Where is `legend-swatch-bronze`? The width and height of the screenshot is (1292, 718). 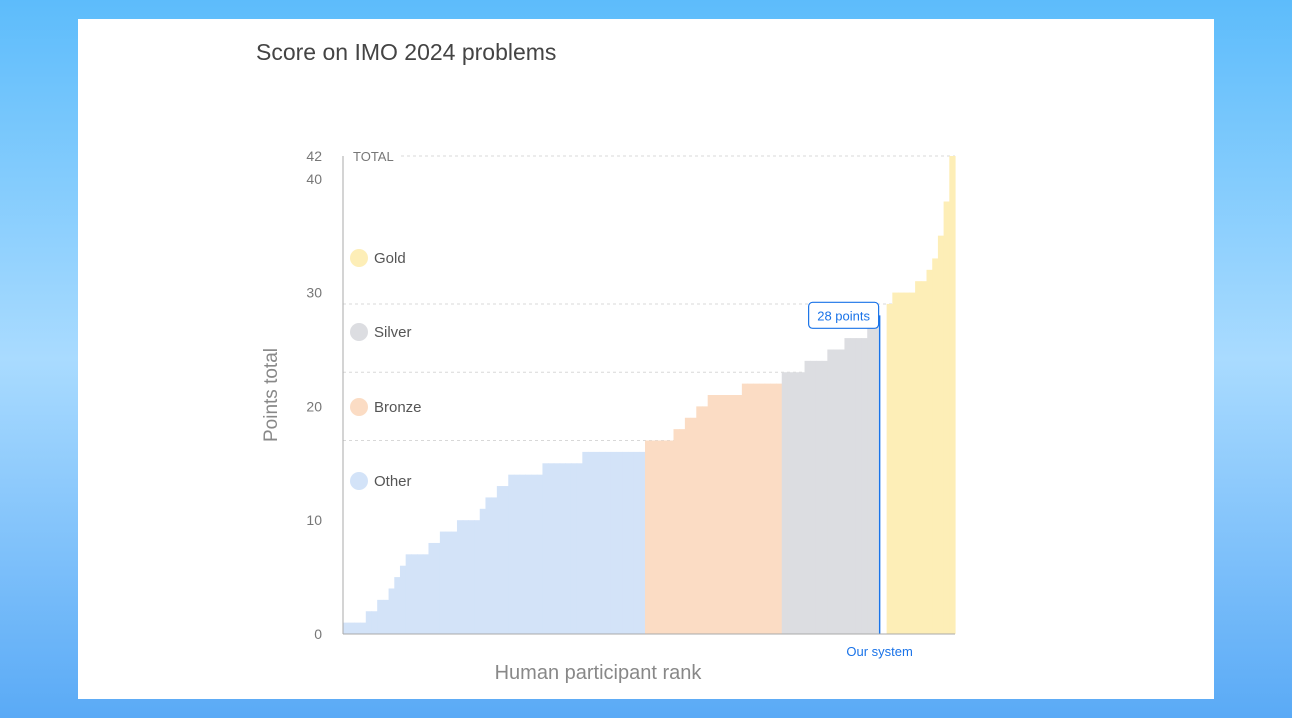
legend-swatch-bronze is located at coordinates (359, 407).